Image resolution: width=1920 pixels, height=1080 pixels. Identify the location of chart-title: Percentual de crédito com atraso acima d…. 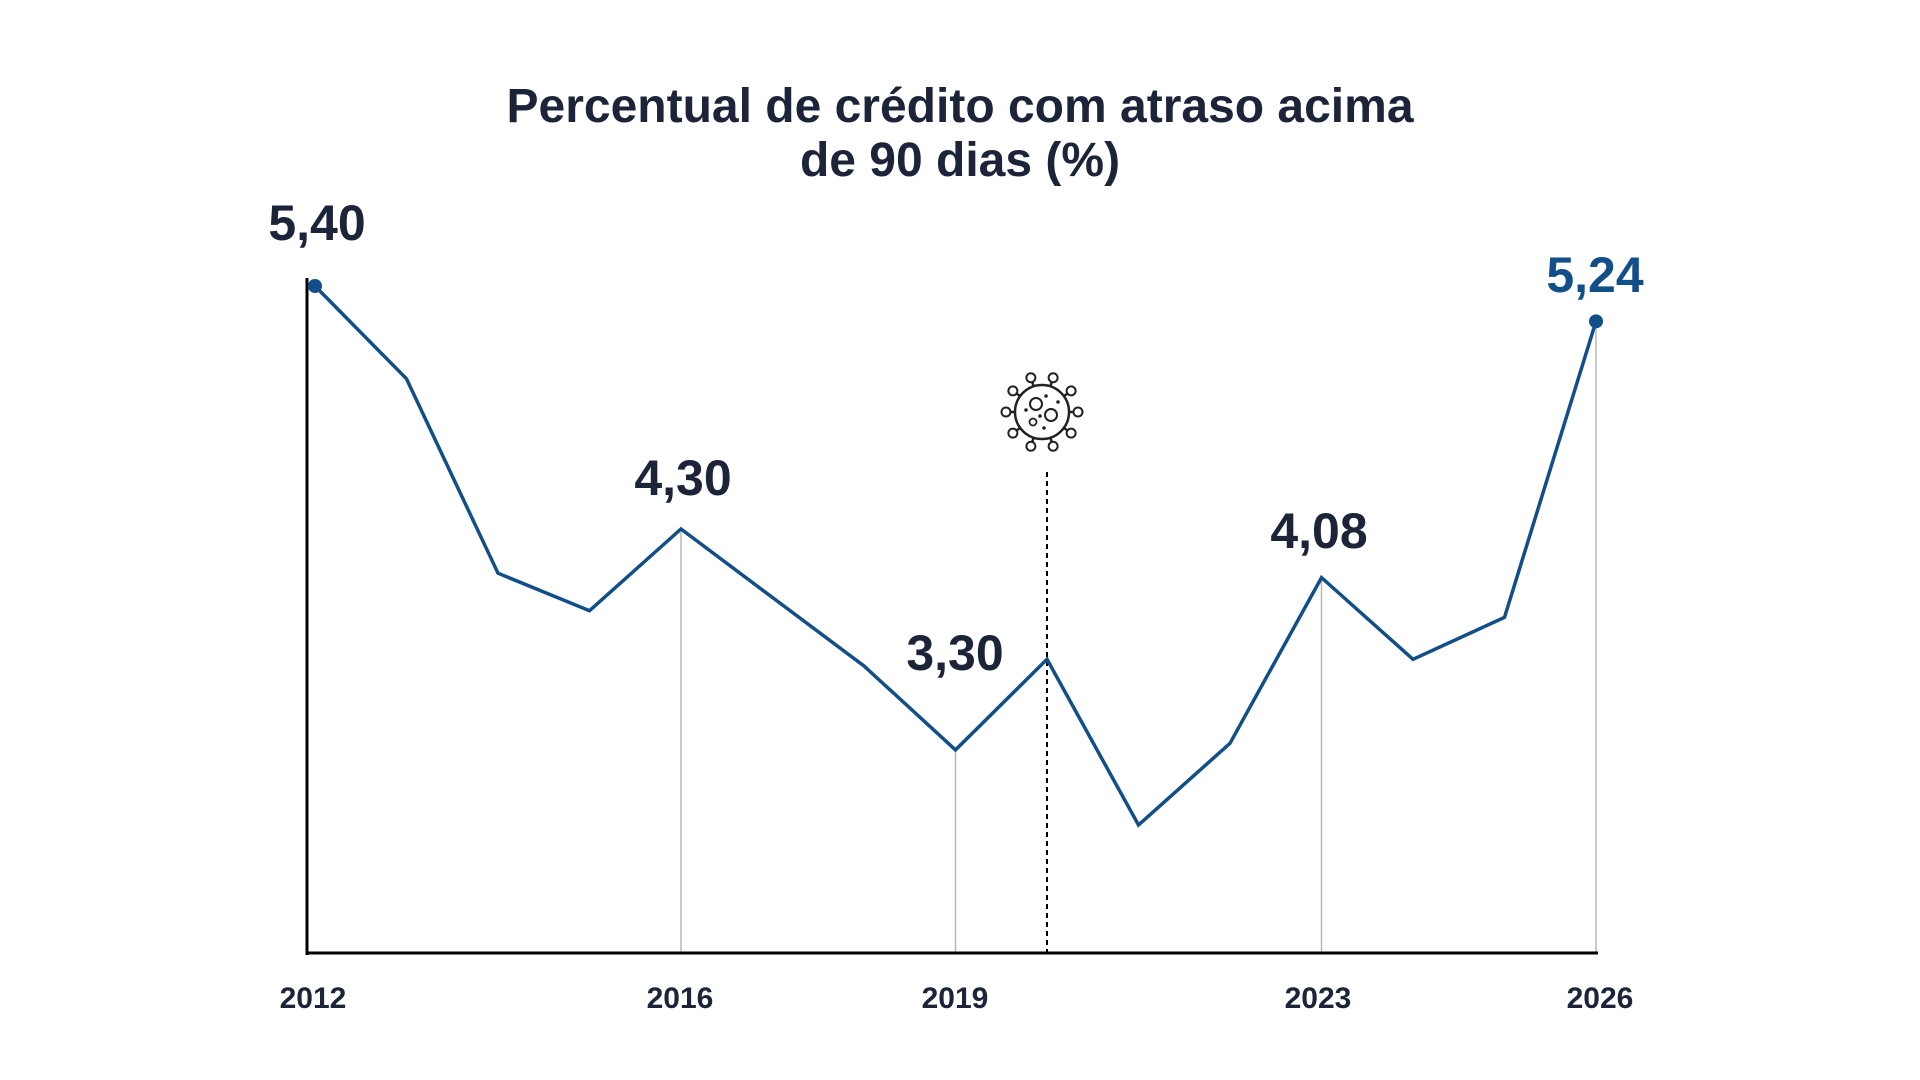
(959, 133).